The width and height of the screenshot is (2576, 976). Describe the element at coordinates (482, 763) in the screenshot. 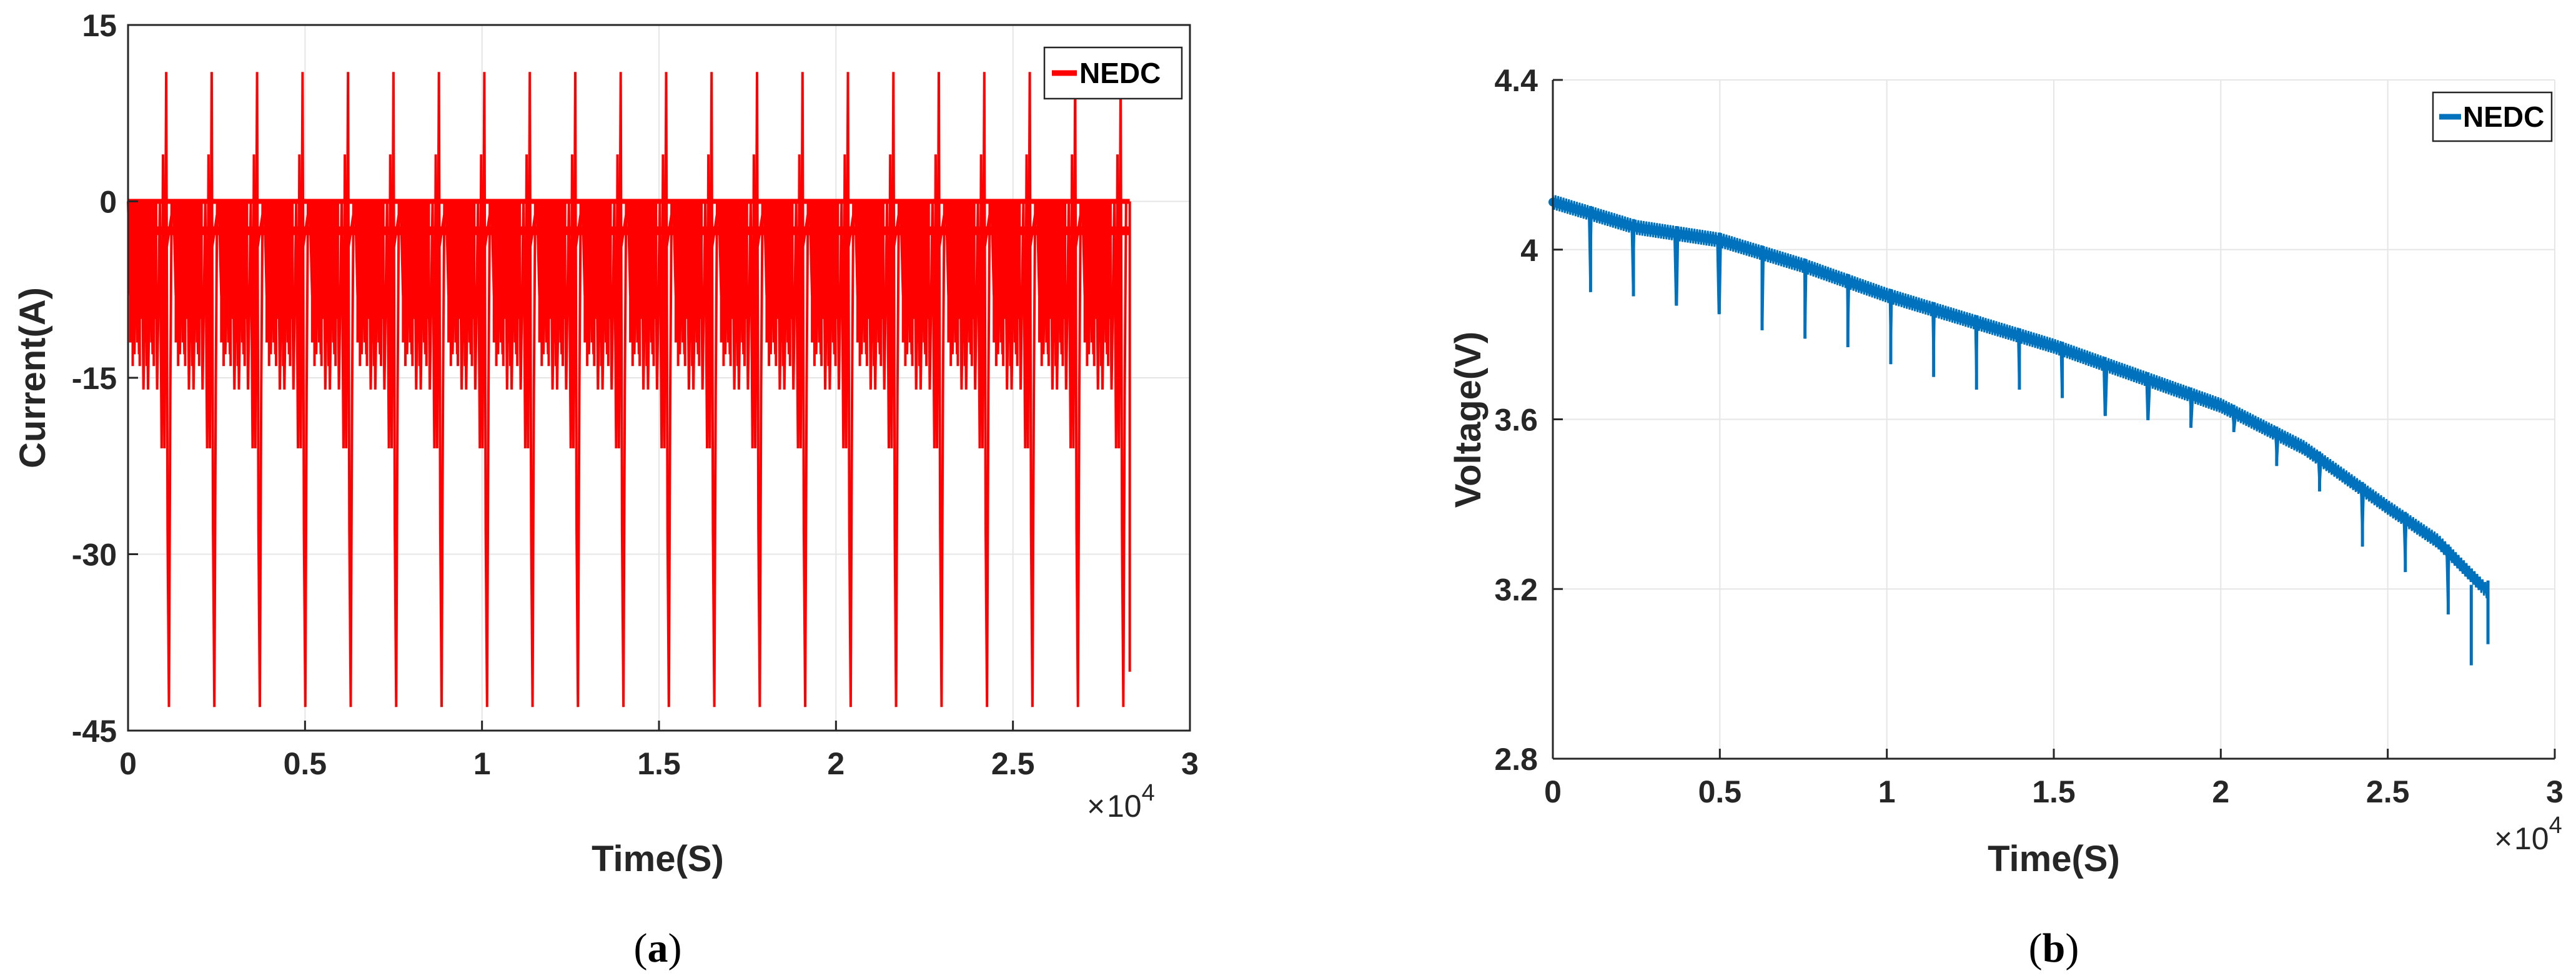

I see `x-tick-label-a: 1` at that location.